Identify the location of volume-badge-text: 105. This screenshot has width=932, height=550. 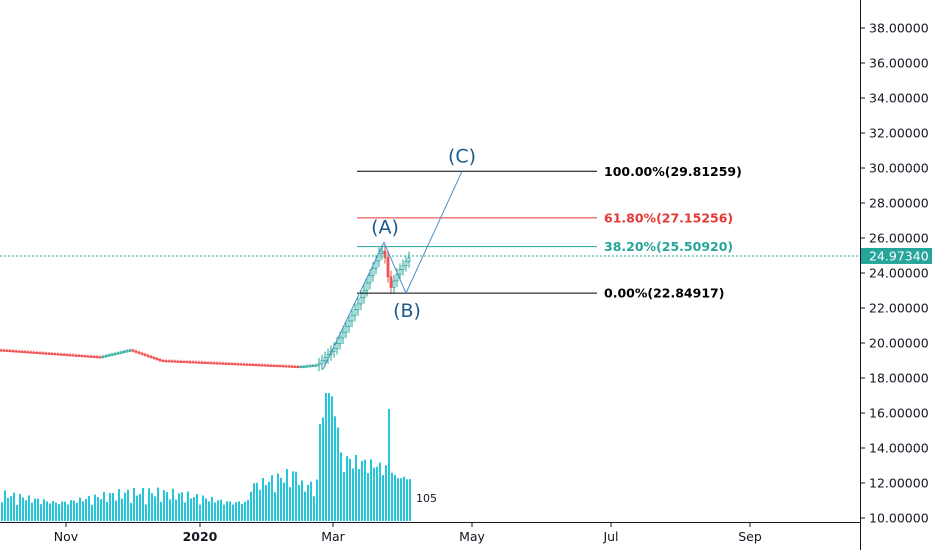
(426, 498).